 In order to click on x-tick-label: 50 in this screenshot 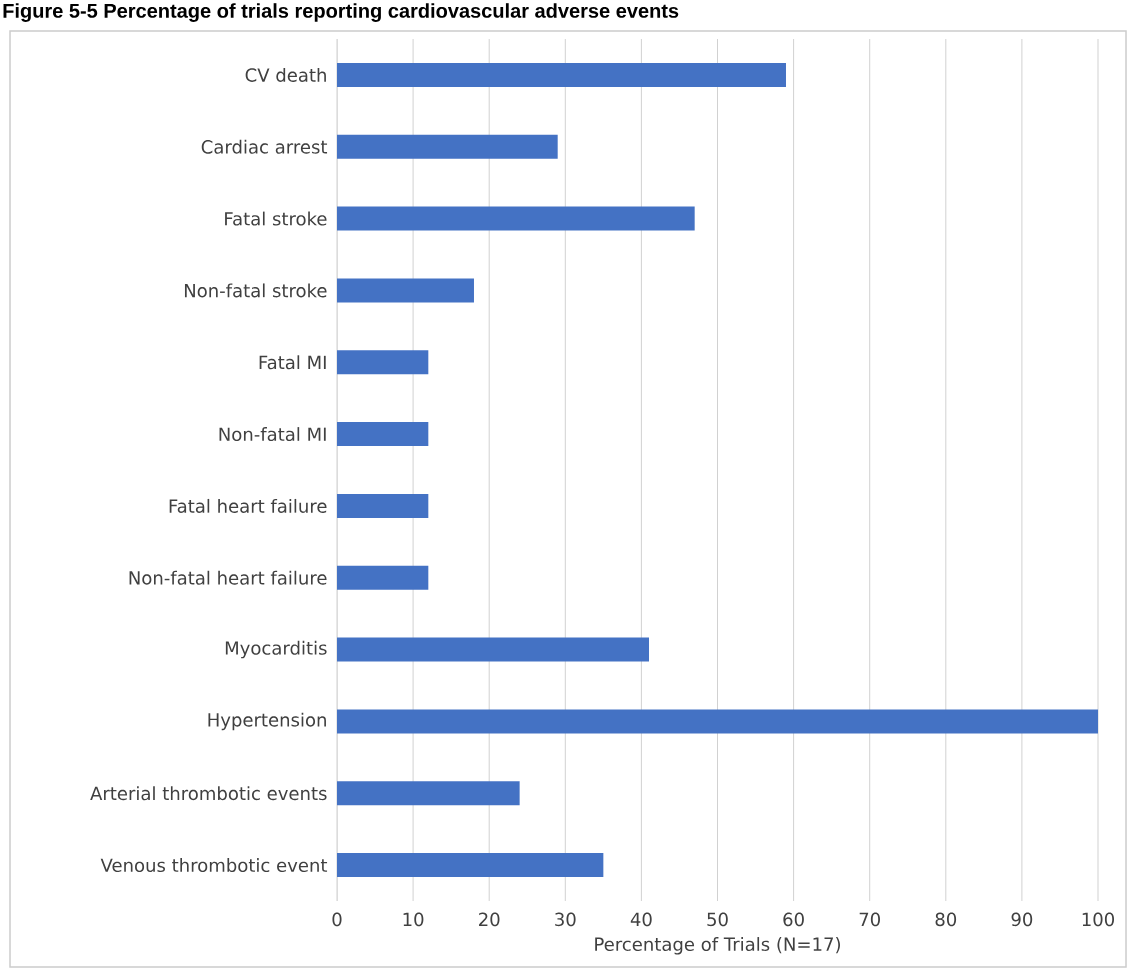, I will do `click(717, 919)`.